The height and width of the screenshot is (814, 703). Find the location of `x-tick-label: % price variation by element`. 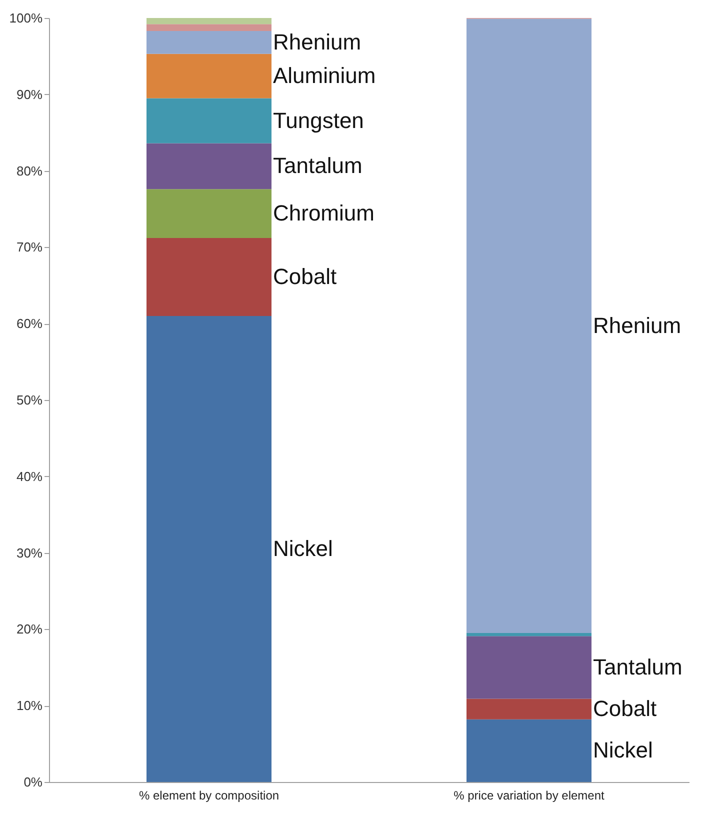

x-tick-label: % price variation by element is located at coordinates (530, 795).